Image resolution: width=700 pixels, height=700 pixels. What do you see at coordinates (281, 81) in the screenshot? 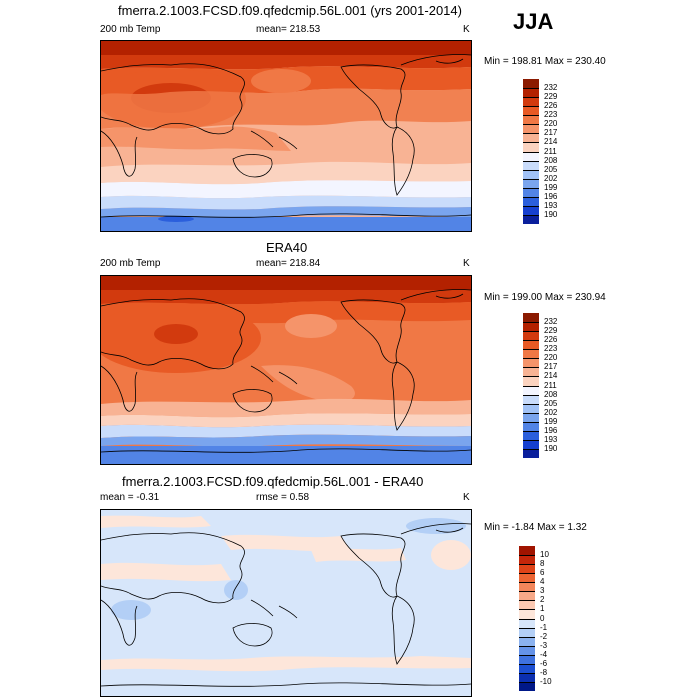
I see `fill-220-pacific` at bounding box center [281, 81].